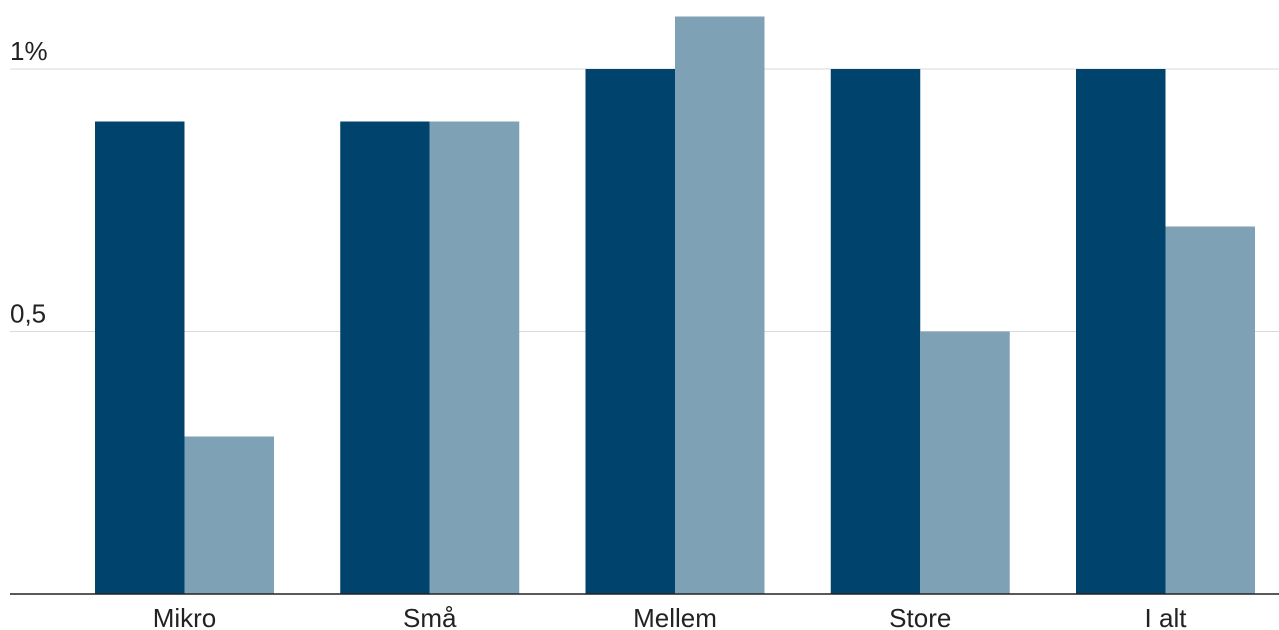  Describe the element at coordinates (920, 616) in the screenshot. I see `x-category-label: Store` at that location.